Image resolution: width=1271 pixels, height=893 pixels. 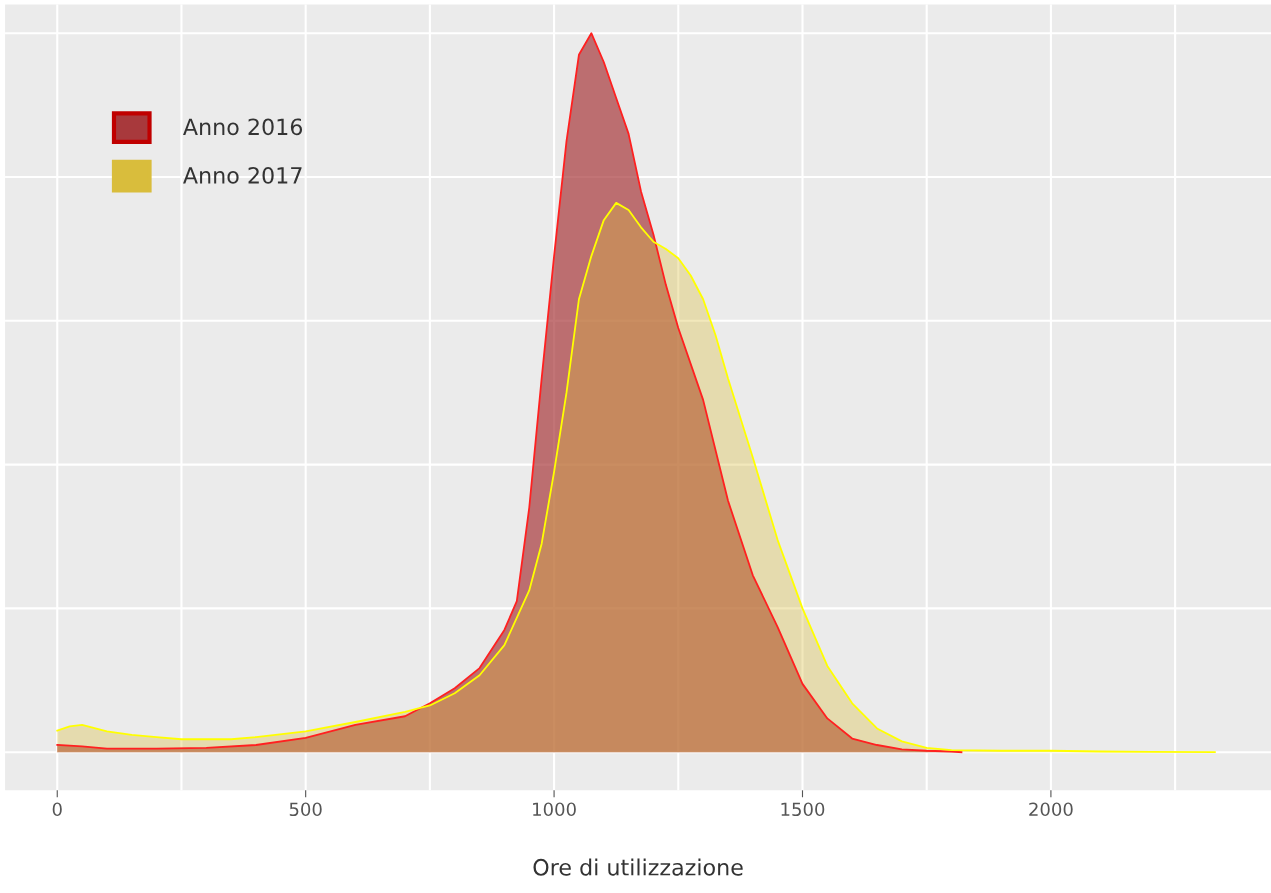 What do you see at coordinates (803, 809) in the screenshot?
I see `x-tick-label: 1500` at bounding box center [803, 809].